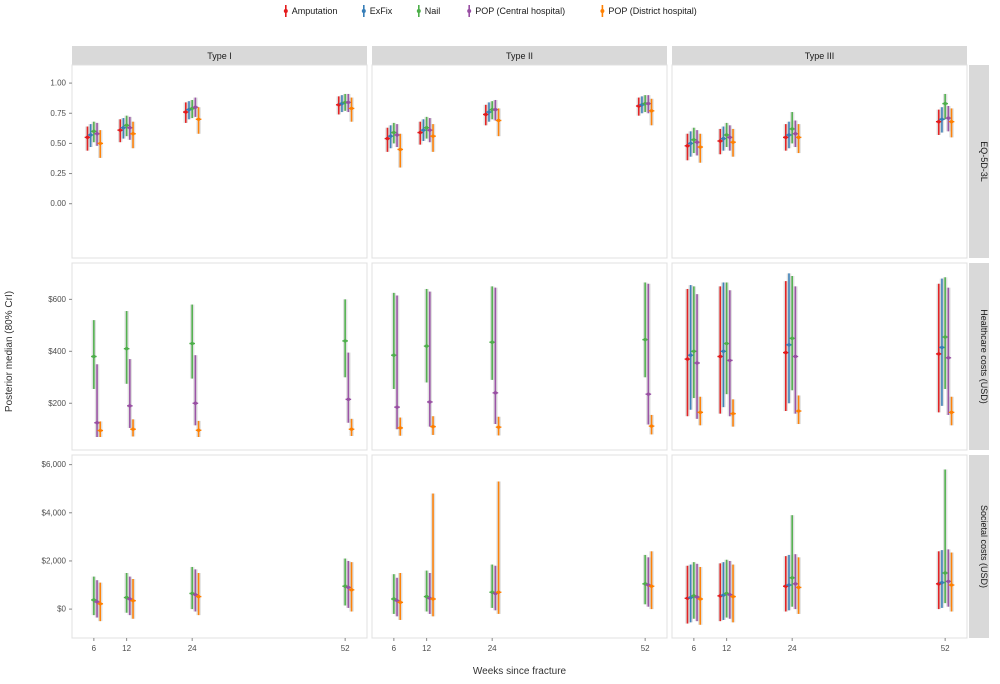 This screenshot has width=1000, height=684. Describe the element at coordinates (58, 113) in the screenshot. I see `y-tick-label: 0.75` at that location.